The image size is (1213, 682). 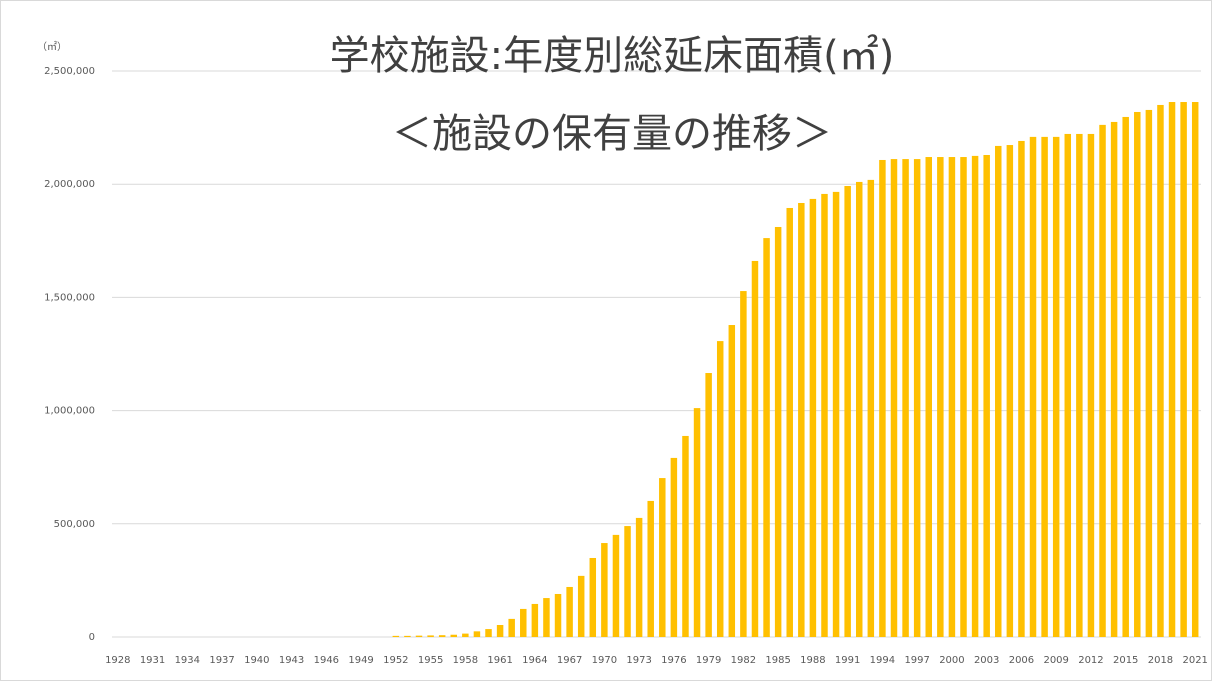 What do you see at coordinates (430, 660) in the screenshot?
I see `x-tick-label: 1955` at bounding box center [430, 660].